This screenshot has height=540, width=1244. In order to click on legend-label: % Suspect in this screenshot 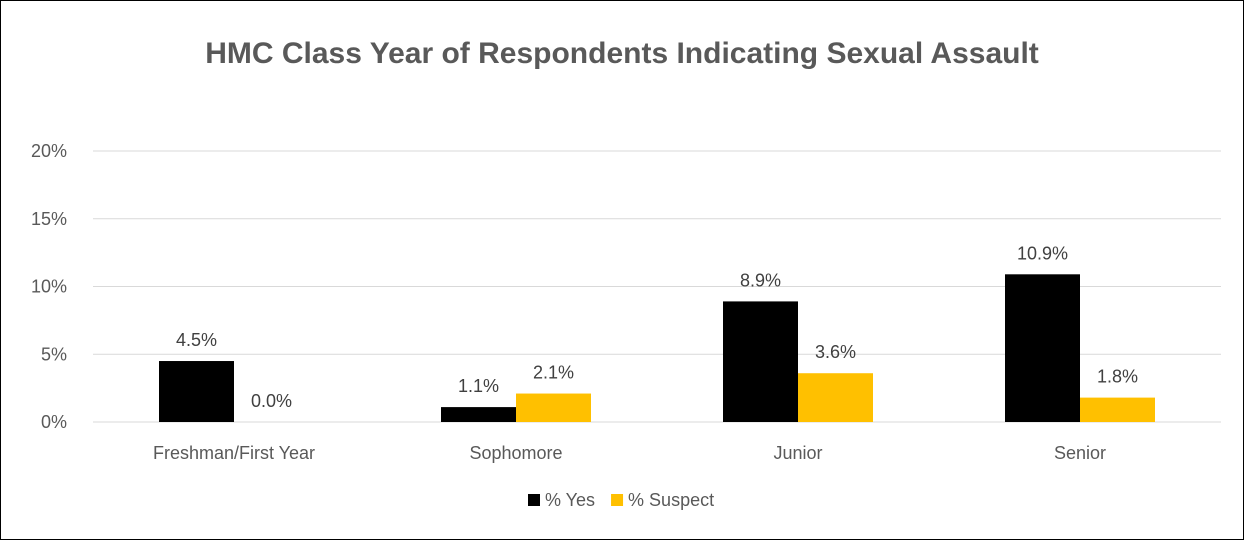, I will do `click(671, 500)`.